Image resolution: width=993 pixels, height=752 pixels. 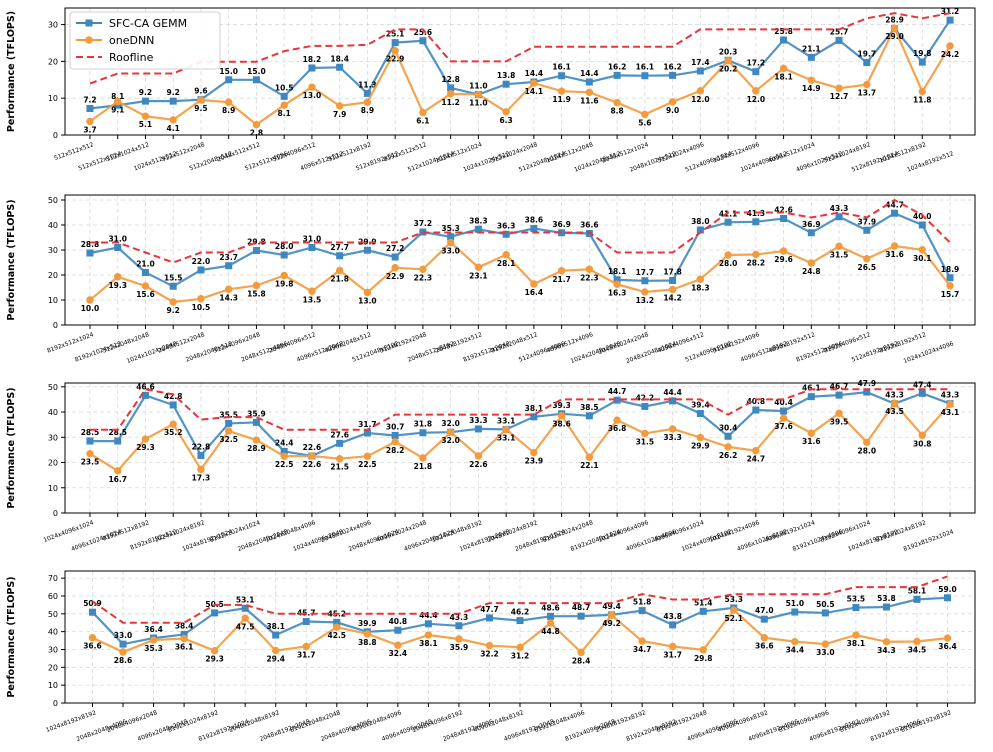 What do you see at coordinates (672, 437) in the screenshot?
I see `value-label: 33.3` at bounding box center [672, 437].